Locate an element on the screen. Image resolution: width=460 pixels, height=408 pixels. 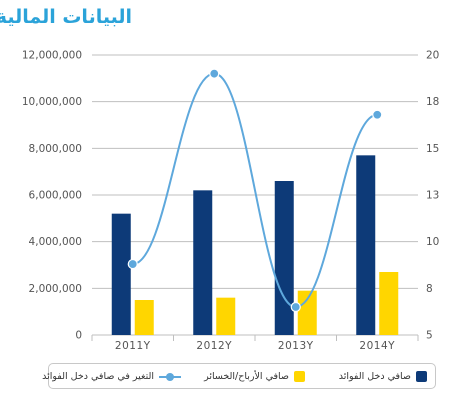
legend-item-net-interest-change: التغير في صافي دخل الفوائد is located at coordinates (111, 376).